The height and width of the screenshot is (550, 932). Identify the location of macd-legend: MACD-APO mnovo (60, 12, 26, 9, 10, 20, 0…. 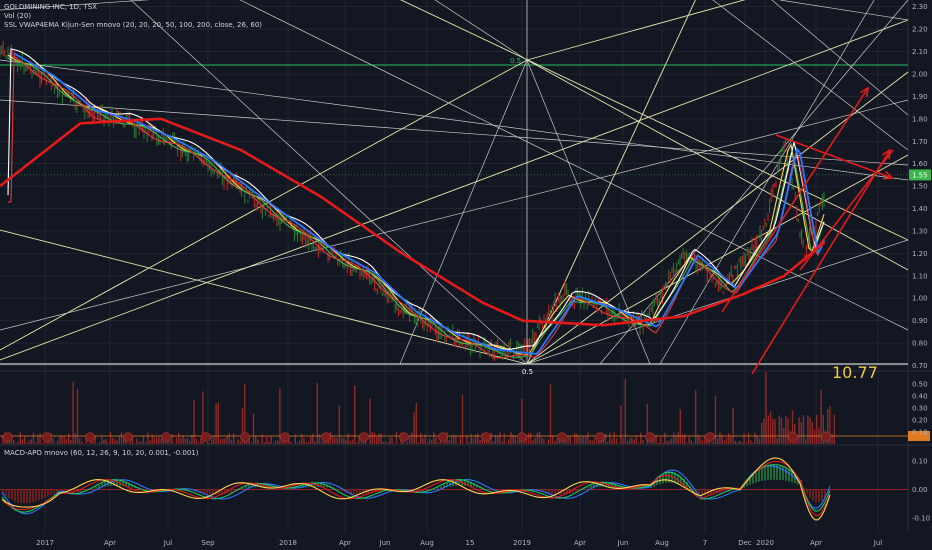
(101, 453).